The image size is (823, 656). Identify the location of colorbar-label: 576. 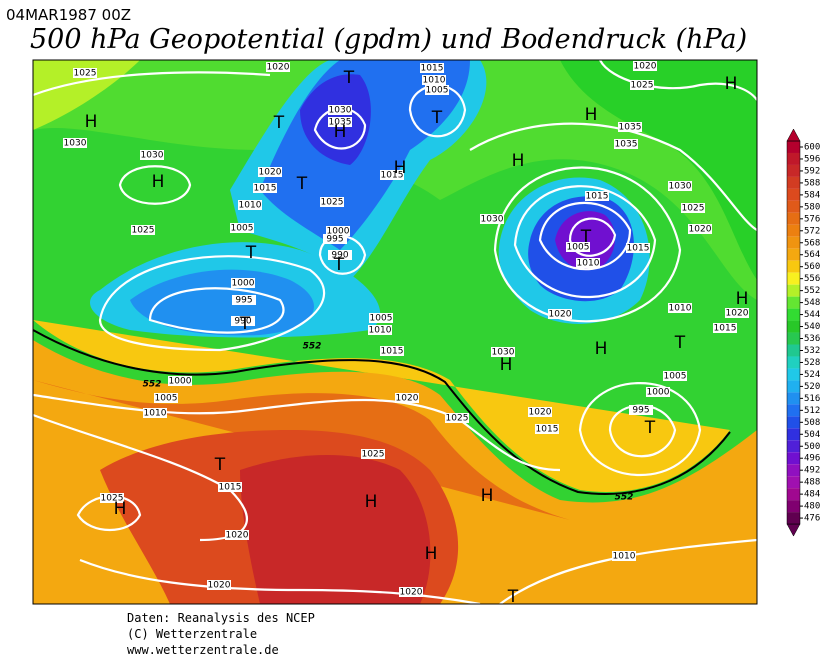
(812, 219).